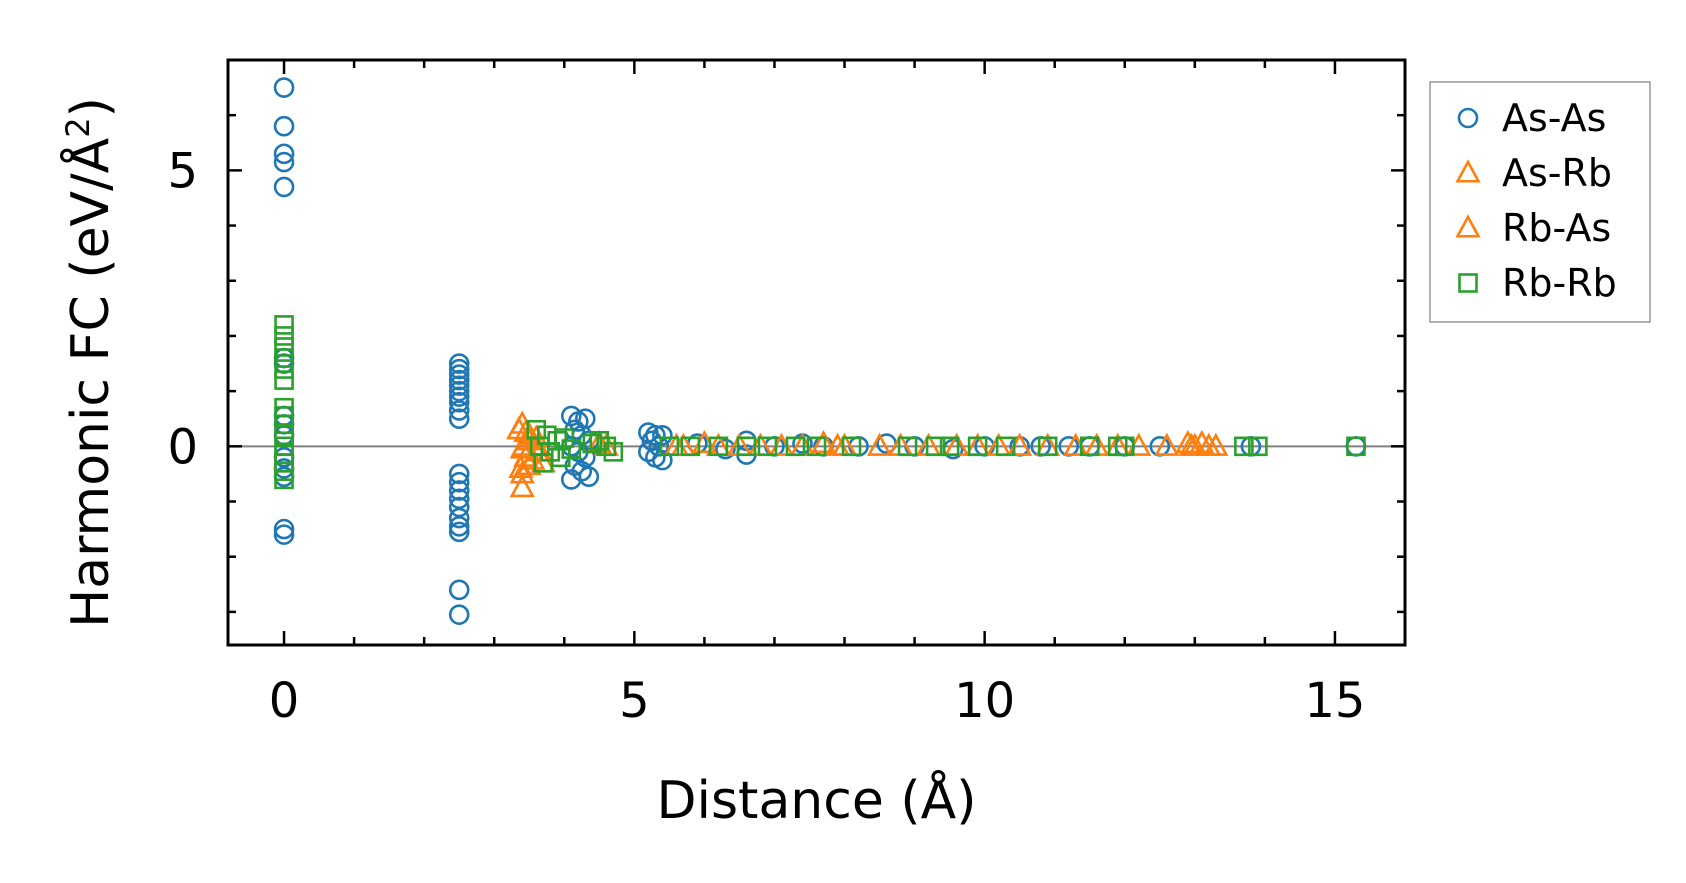 The height and width of the screenshot is (883, 1686). What do you see at coordinates (182, 171) in the screenshot?
I see `y-tick-label: 5` at bounding box center [182, 171].